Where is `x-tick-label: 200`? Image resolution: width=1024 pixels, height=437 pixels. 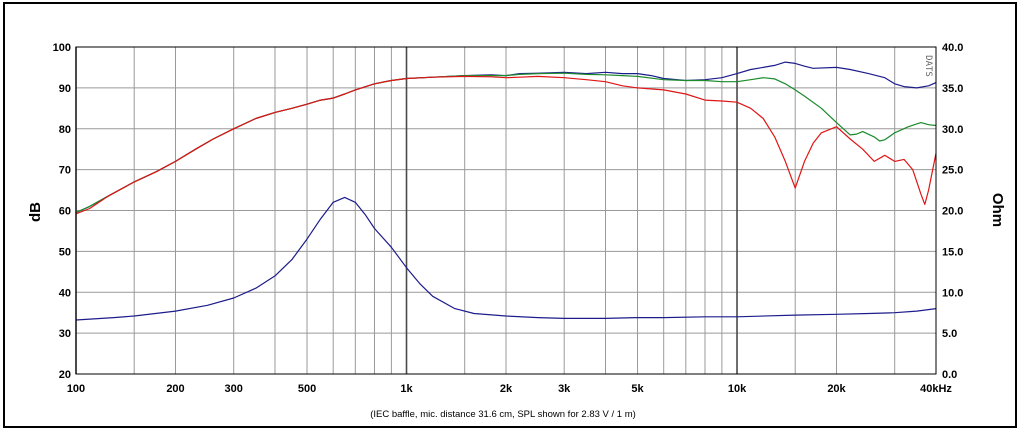 x-tick-label: 200 is located at coordinates (175, 389).